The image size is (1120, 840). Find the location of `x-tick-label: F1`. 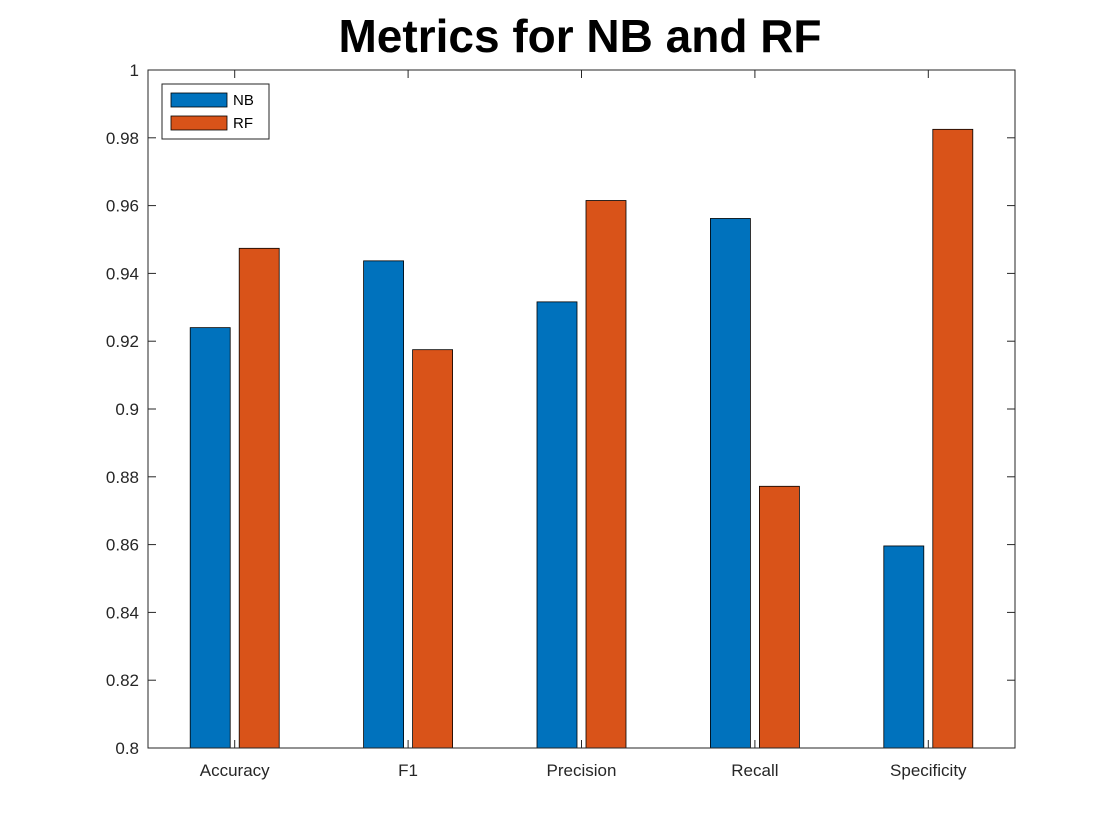

x-tick-label: F1 is located at coordinates (408, 770).